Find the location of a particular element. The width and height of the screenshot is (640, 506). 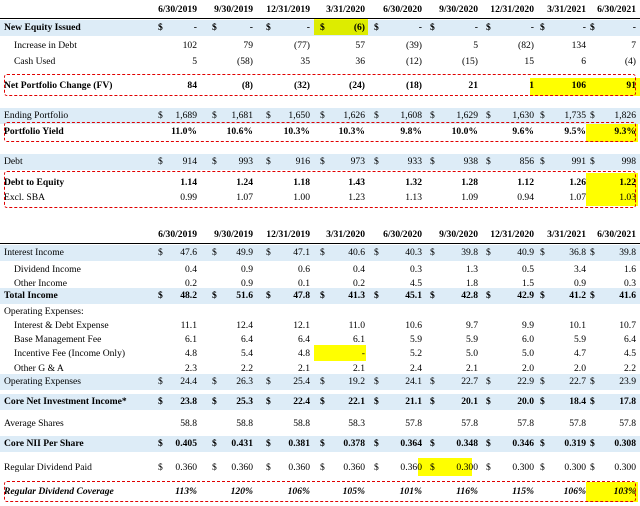

table-cell: 42.8 is located at coordinates (469, 295).